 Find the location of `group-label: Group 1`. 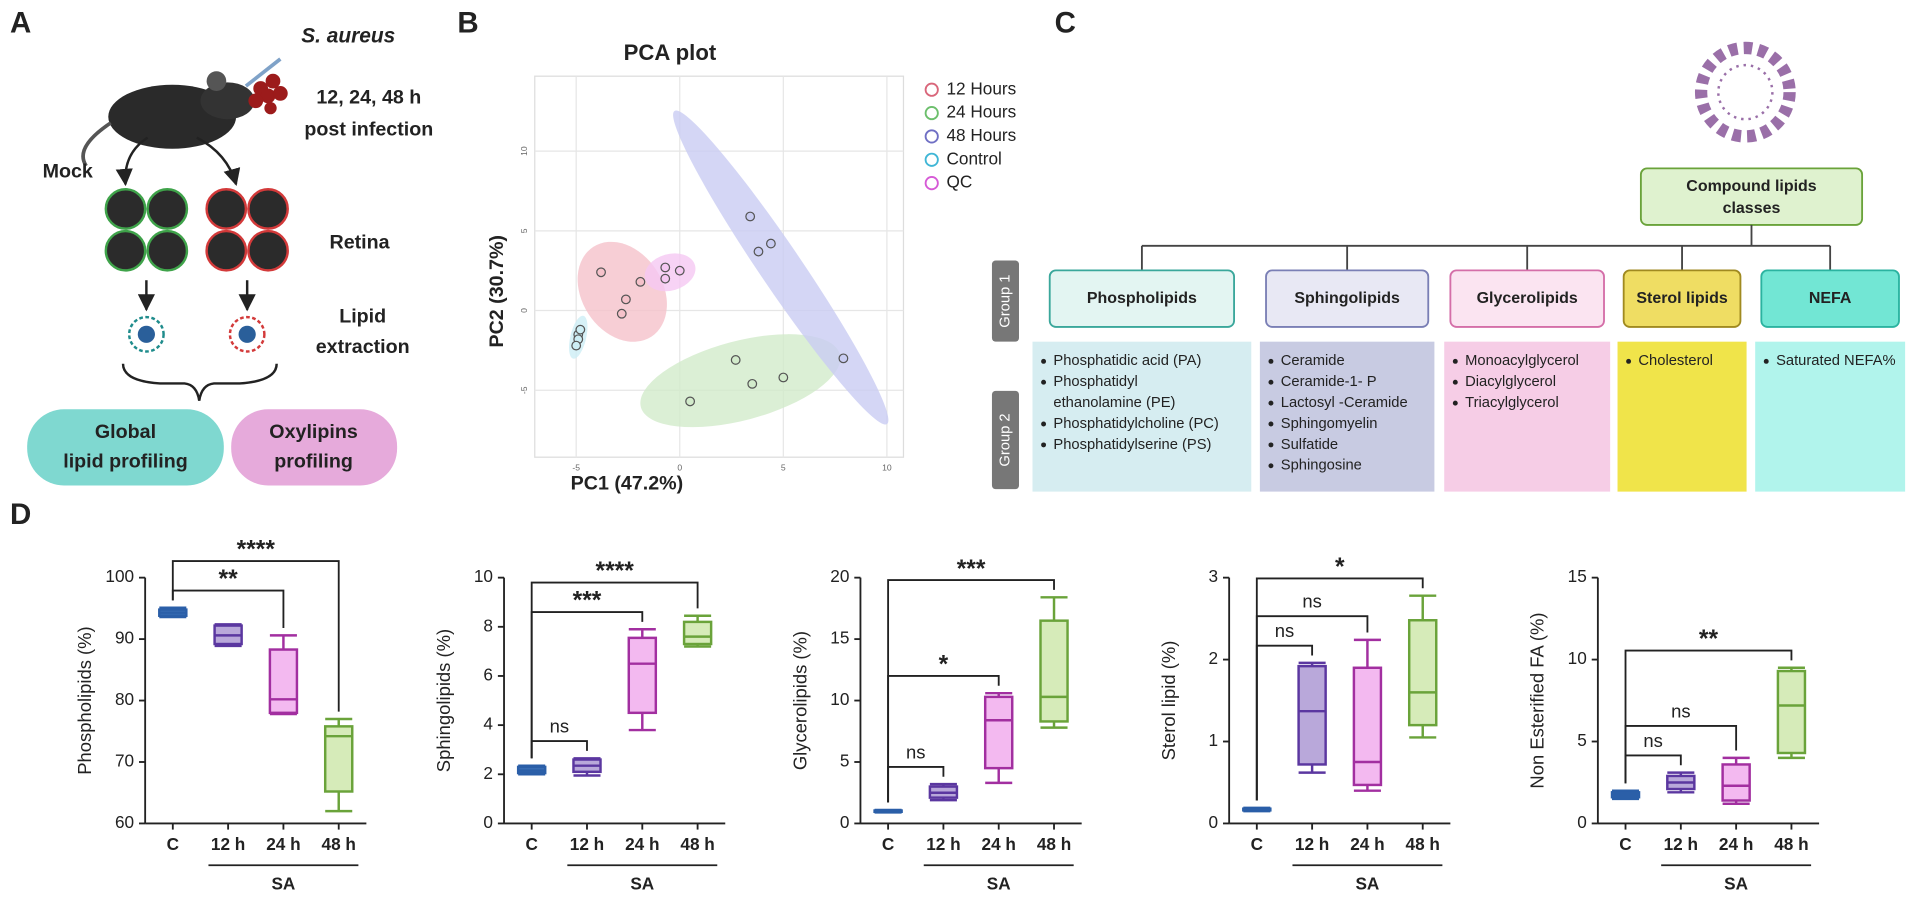

group-label: Group 1 is located at coordinates (1005, 300).